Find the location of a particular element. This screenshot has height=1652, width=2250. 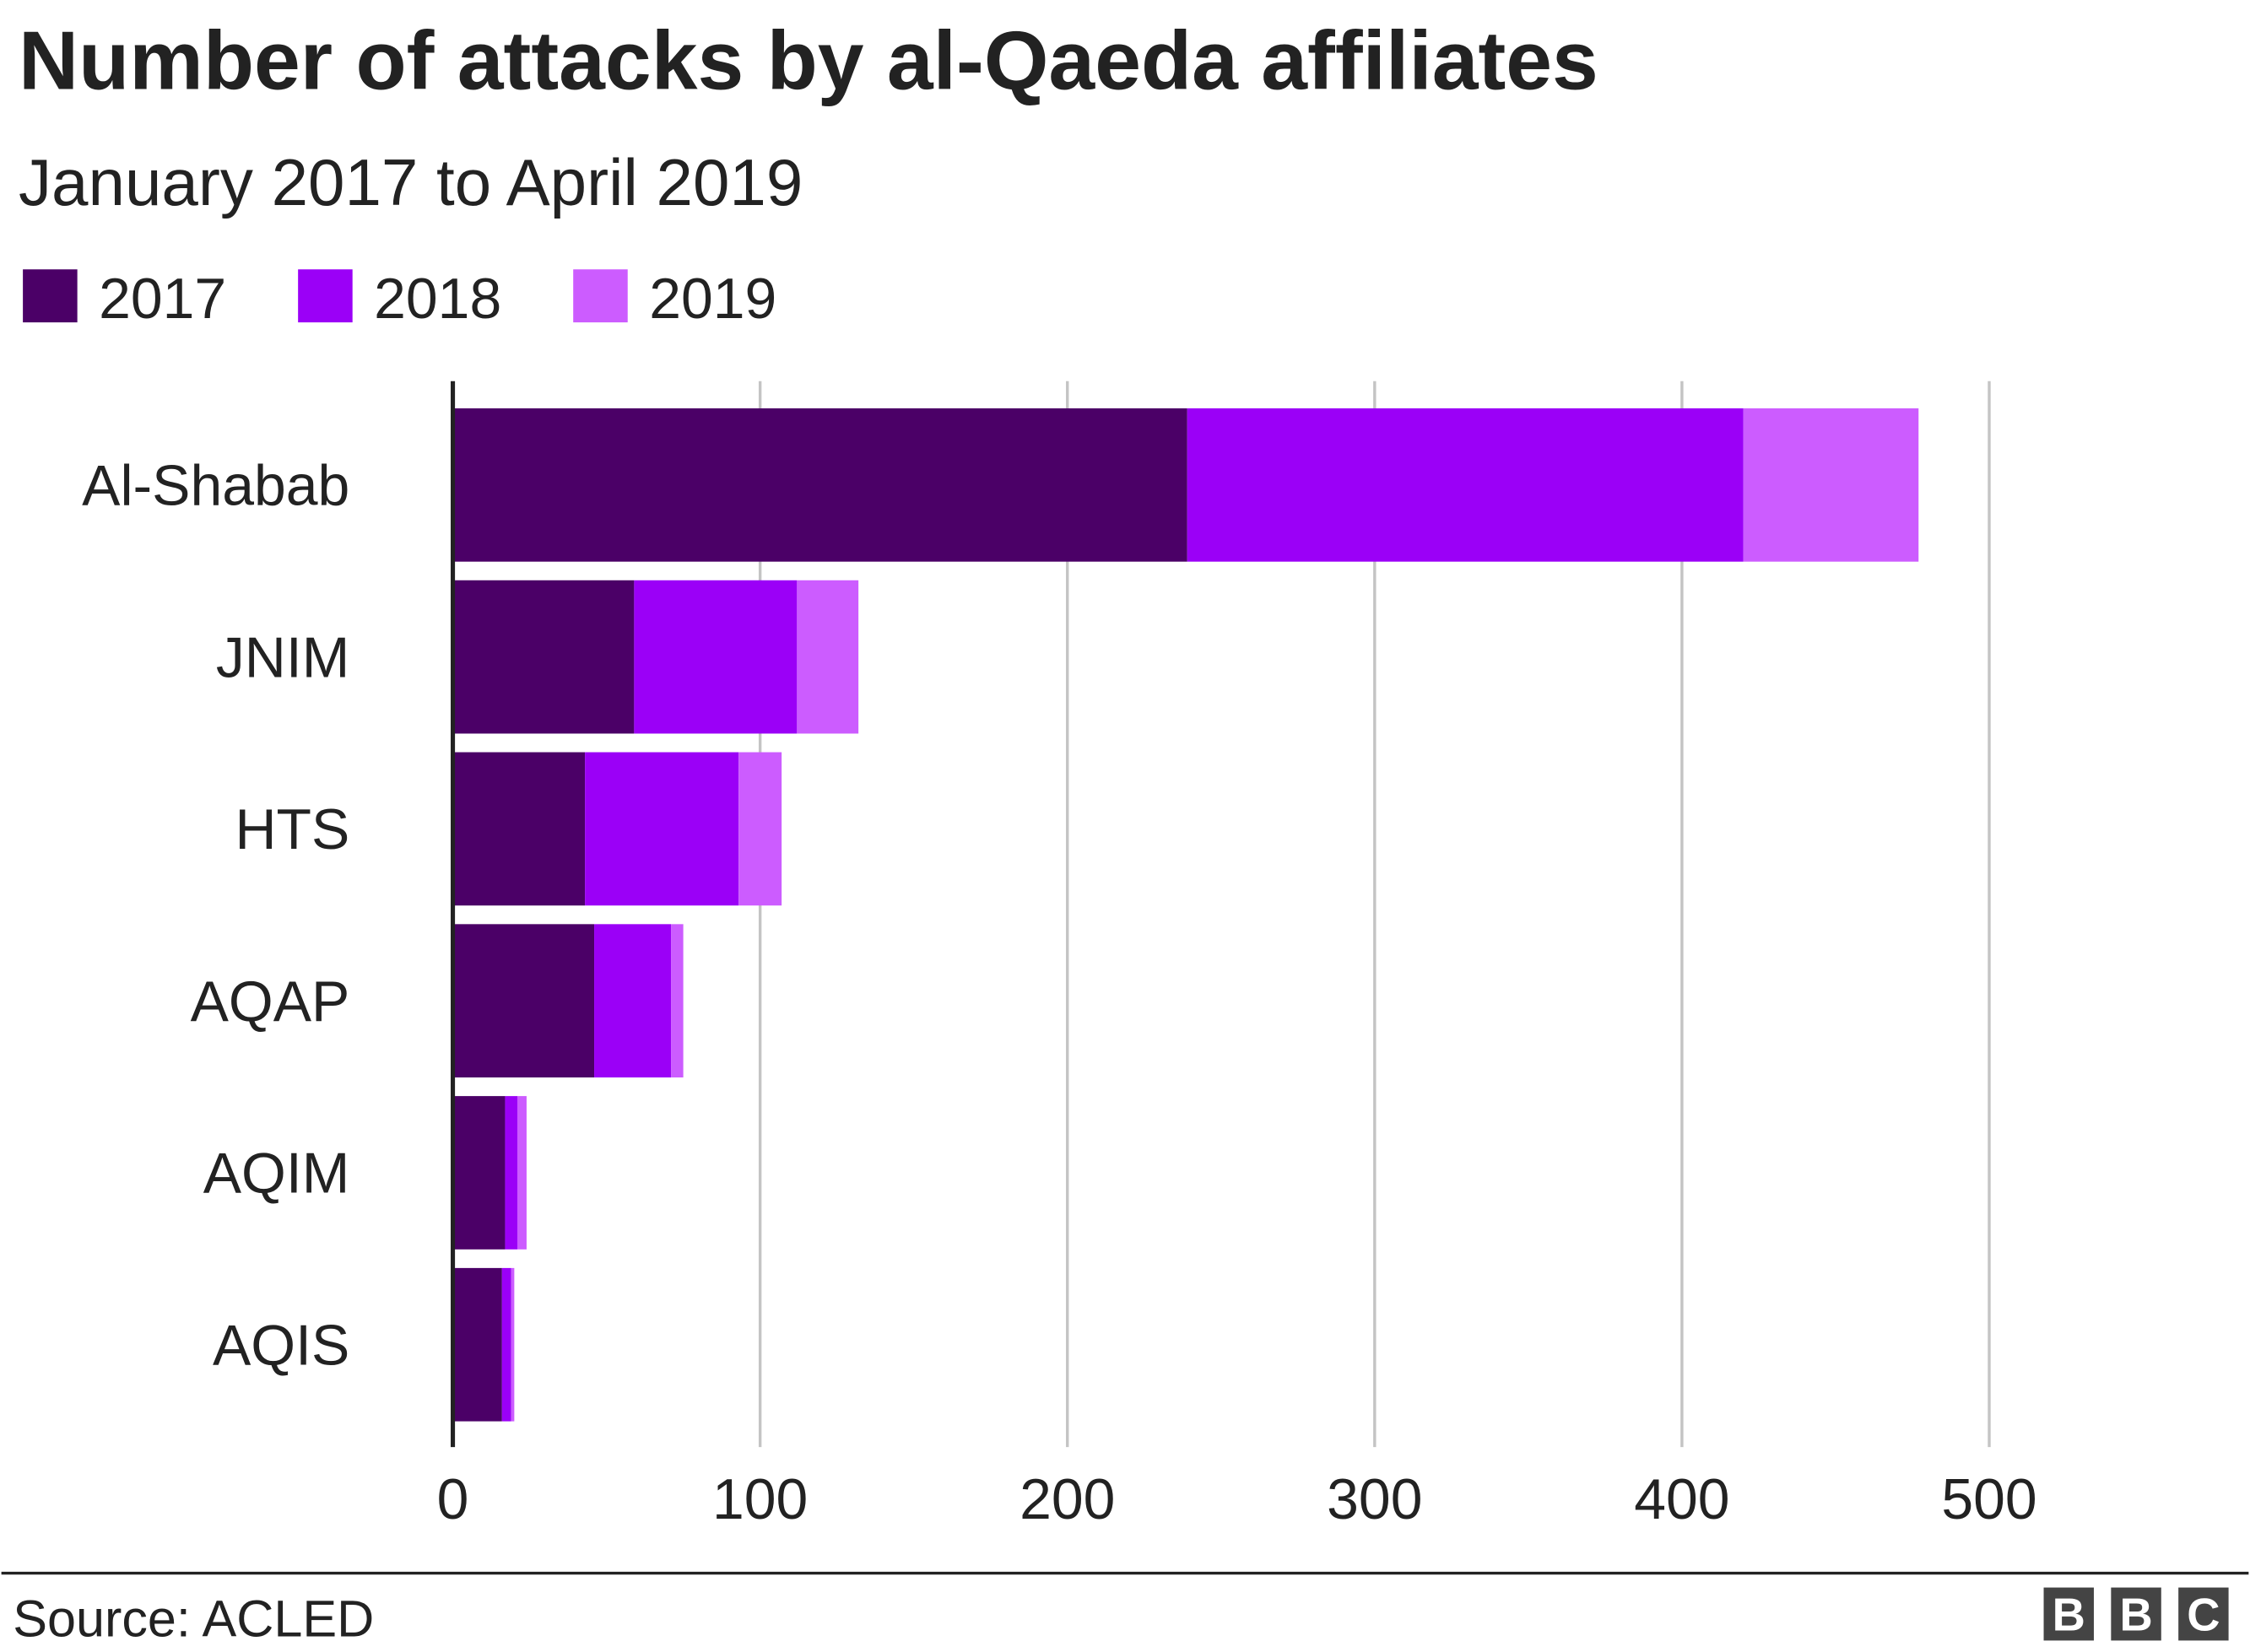

bar-Al-Shabab-2018 is located at coordinates (1465, 485).